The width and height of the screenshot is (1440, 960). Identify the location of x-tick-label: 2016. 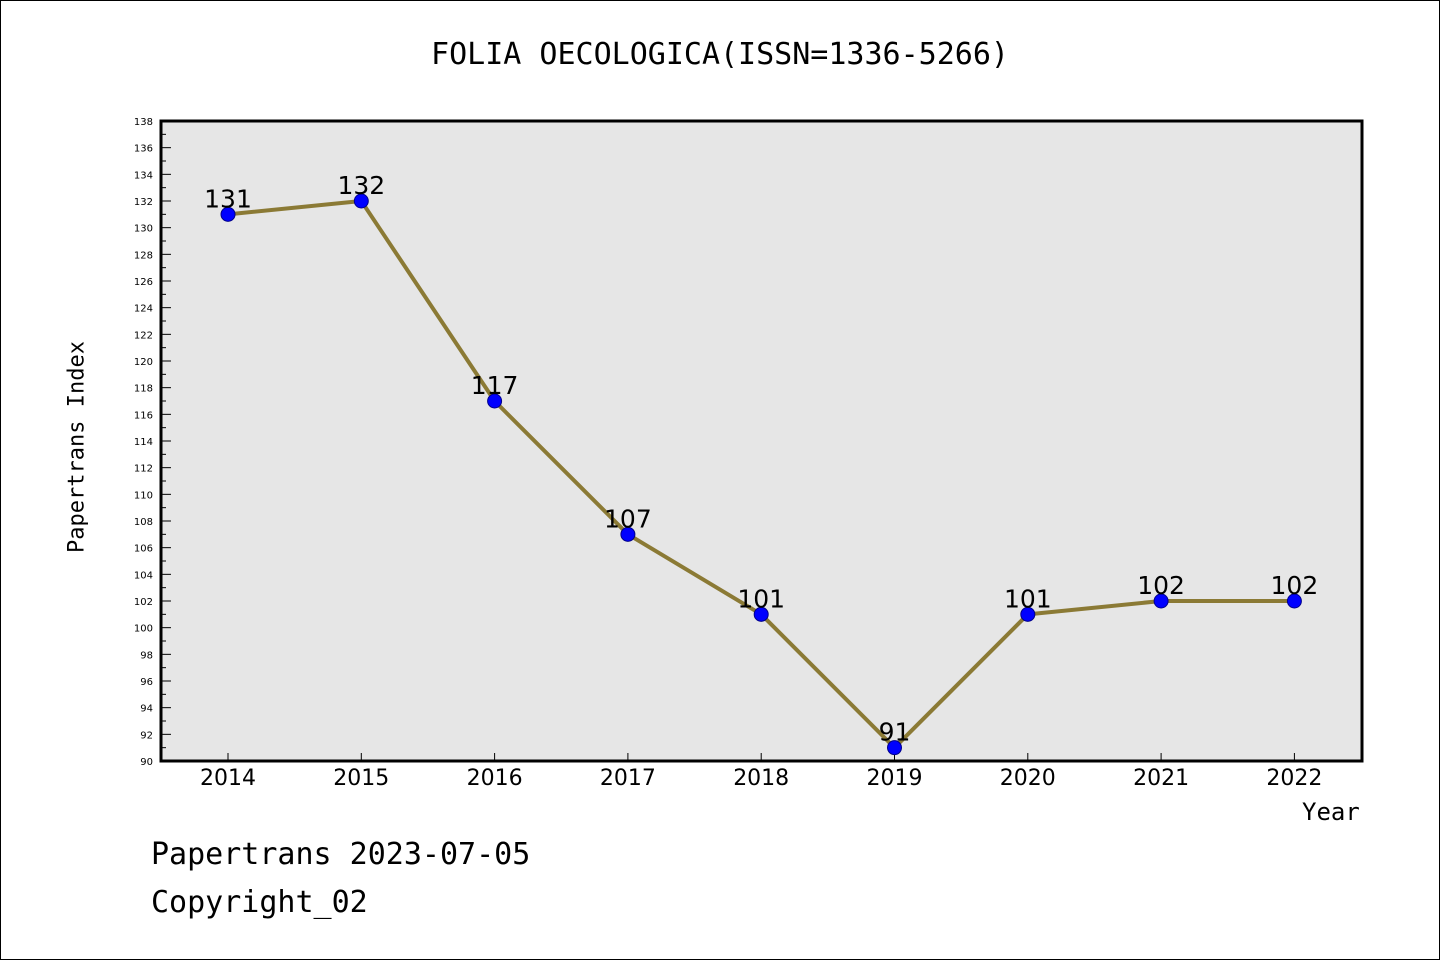
(495, 778).